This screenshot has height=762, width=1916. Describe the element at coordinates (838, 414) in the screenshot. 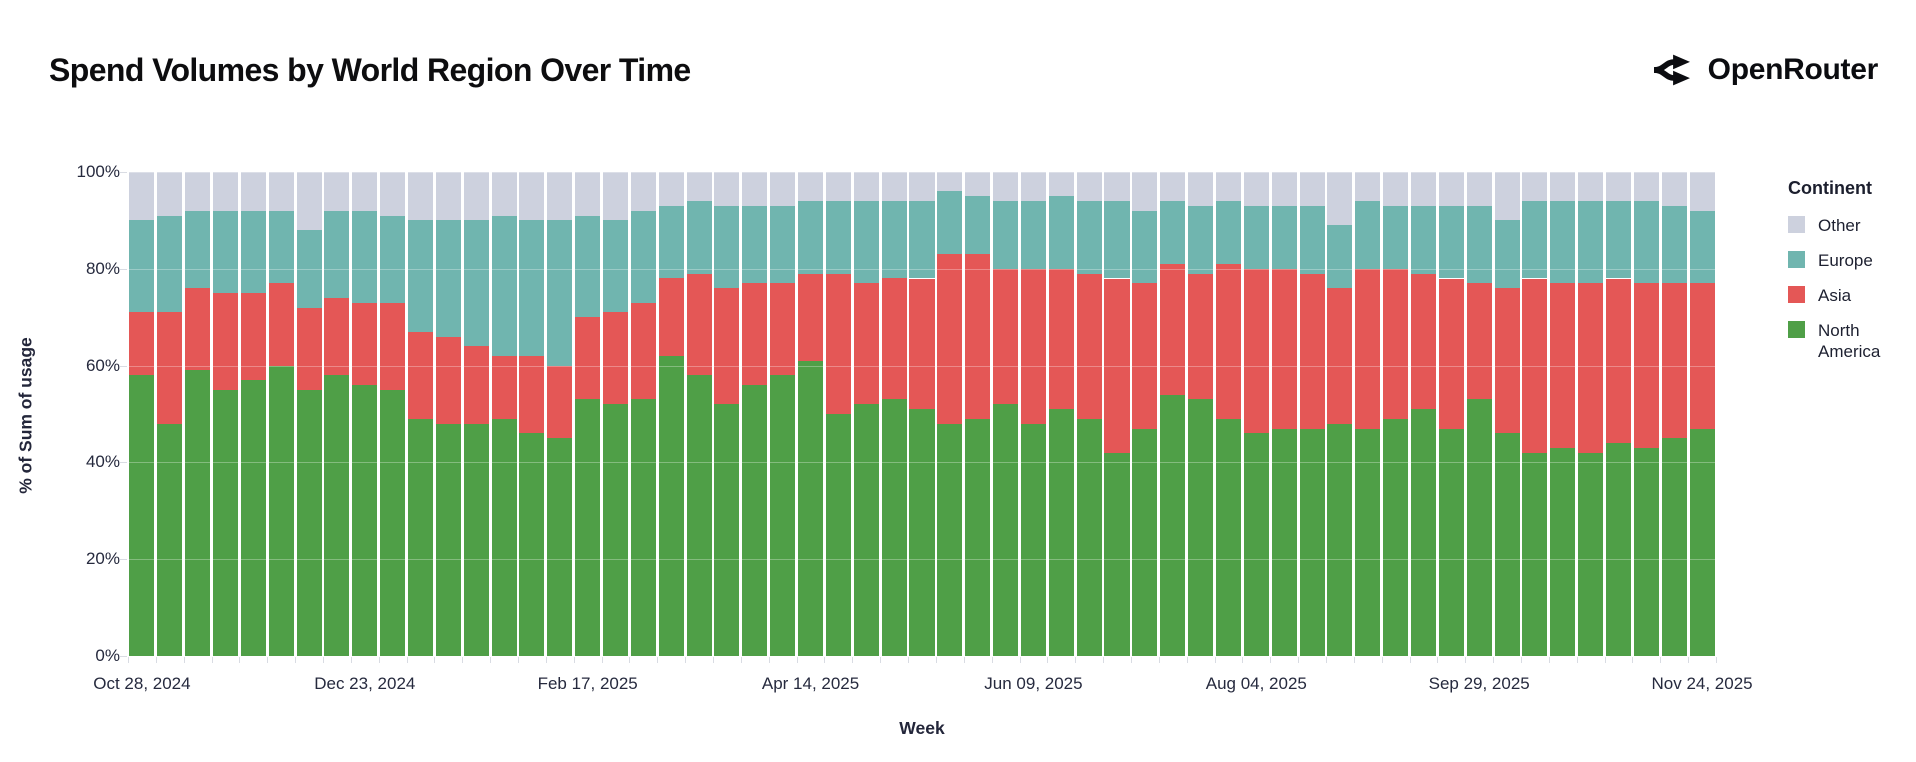

I see `bar-apr-21-2025` at that location.